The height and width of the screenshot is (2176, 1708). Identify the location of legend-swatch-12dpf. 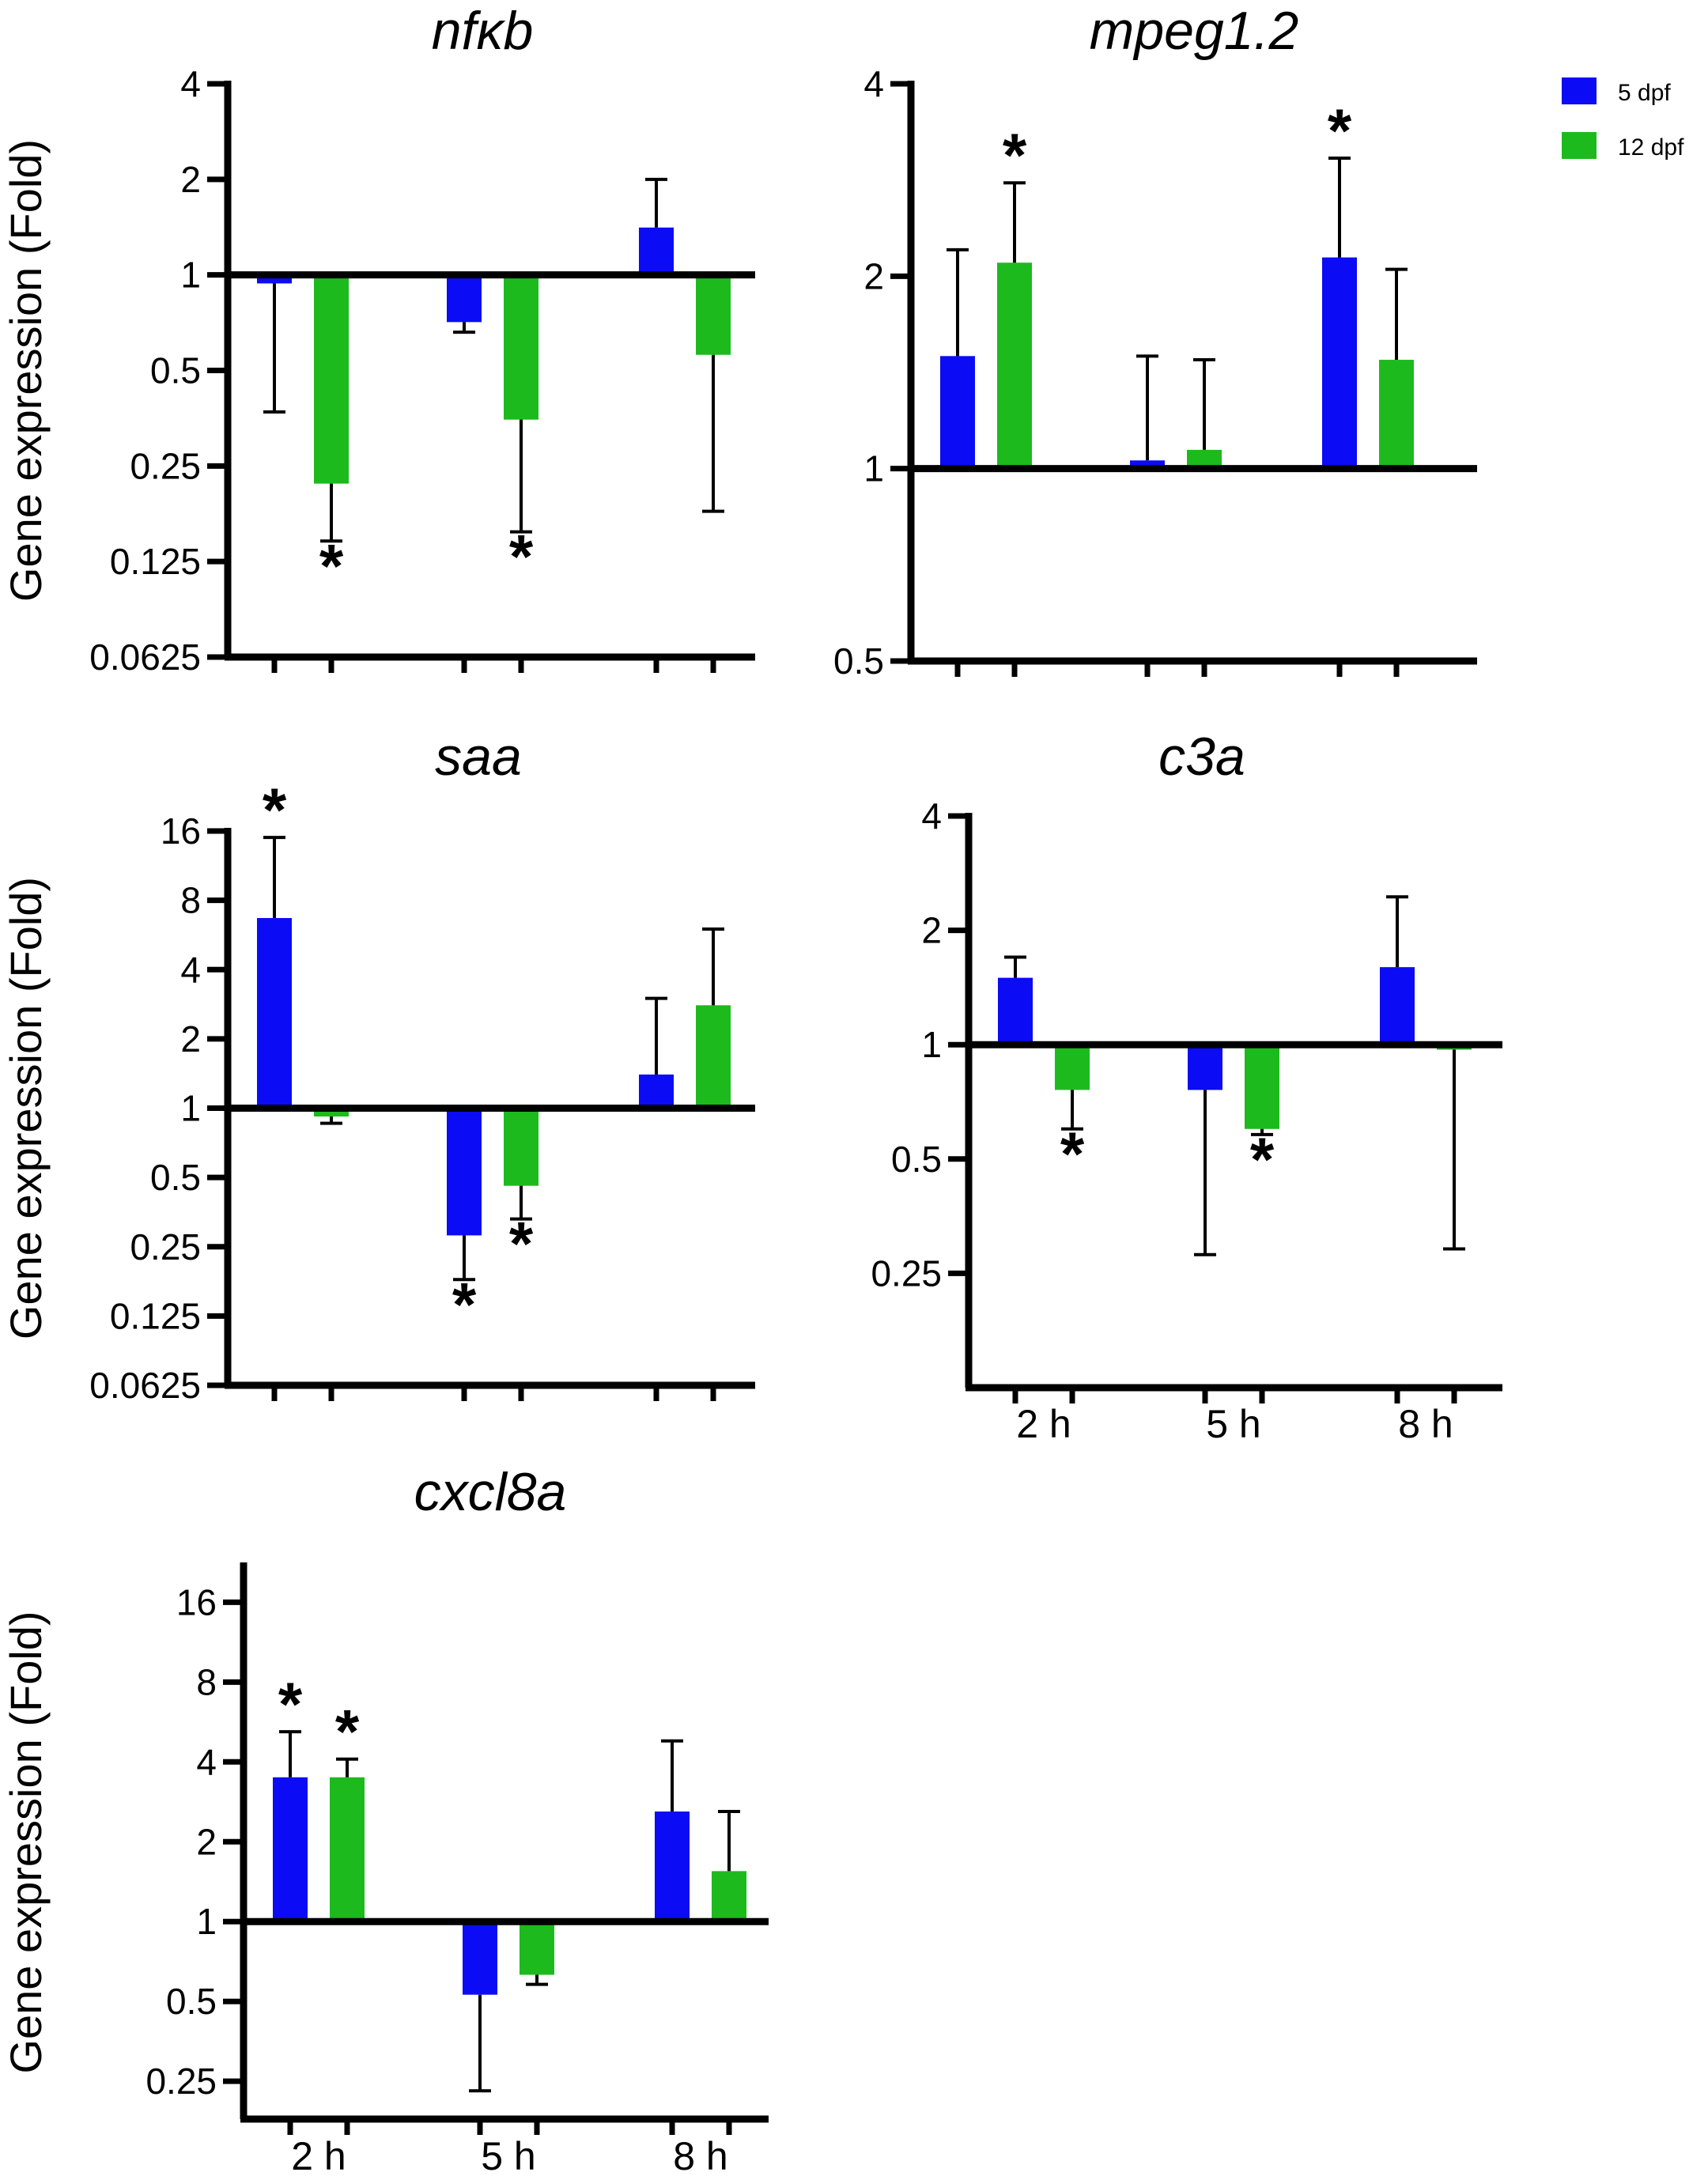
(1579, 145).